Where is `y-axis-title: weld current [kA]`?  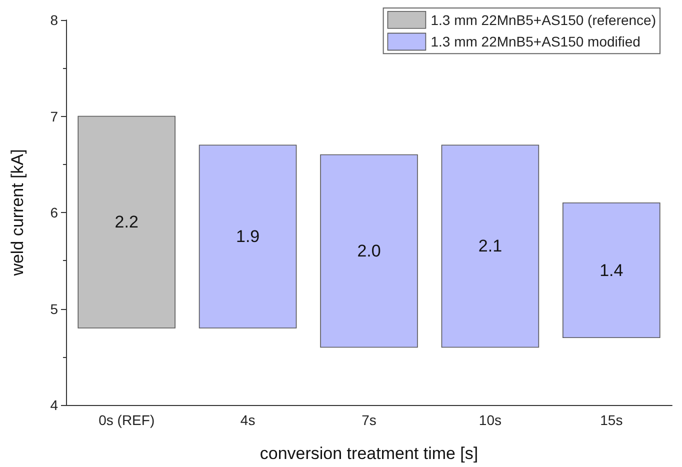 y-axis-title: weld current [kA] is located at coordinates (17, 213).